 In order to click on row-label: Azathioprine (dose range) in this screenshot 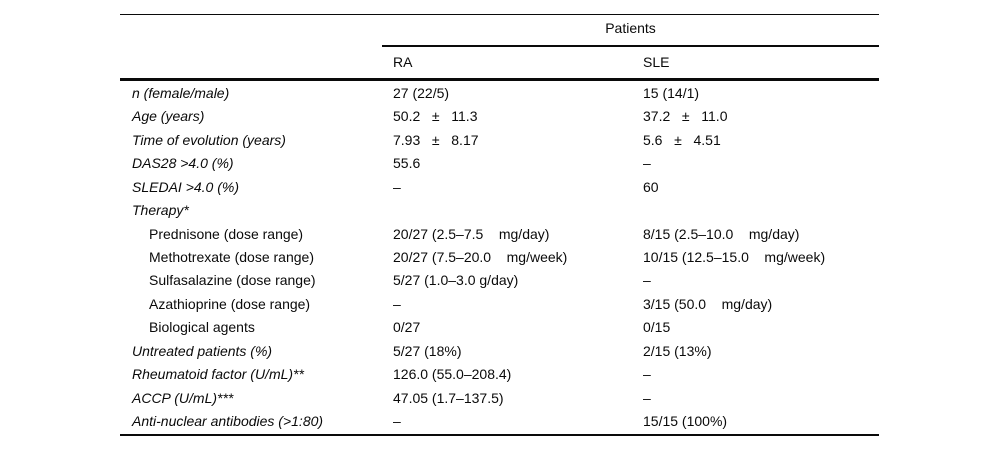, I will do `click(230, 303)`.